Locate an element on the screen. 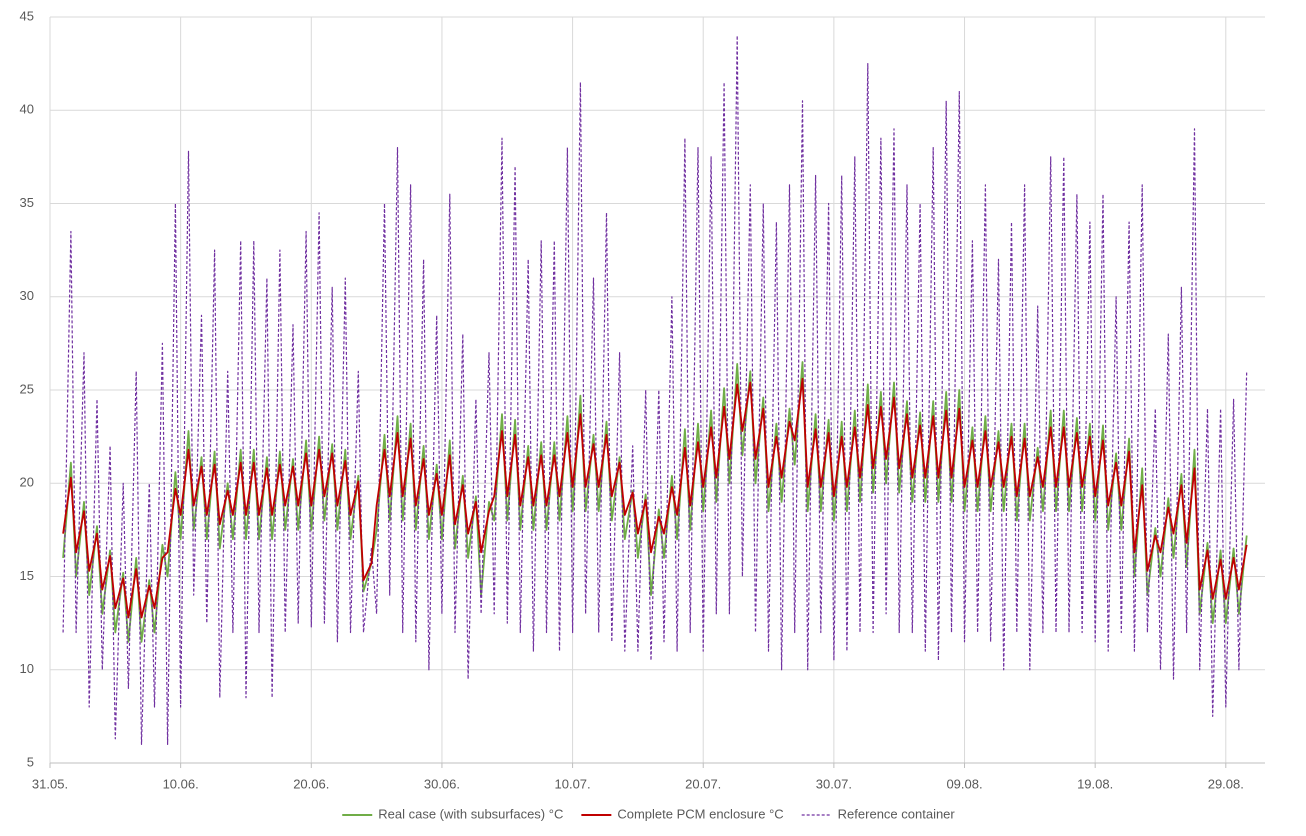 This screenshot has width=1306, height=836. x-tick-label: 19.08. is located at coordinates (1095, 783).